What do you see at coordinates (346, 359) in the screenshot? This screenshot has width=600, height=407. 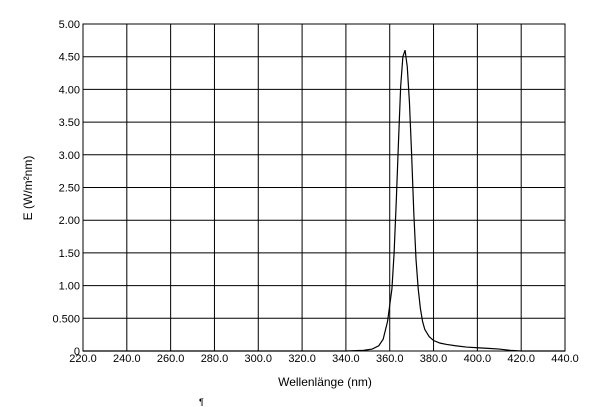 I see `x-tick-label: 340.0` at bounding box center [346, 359].